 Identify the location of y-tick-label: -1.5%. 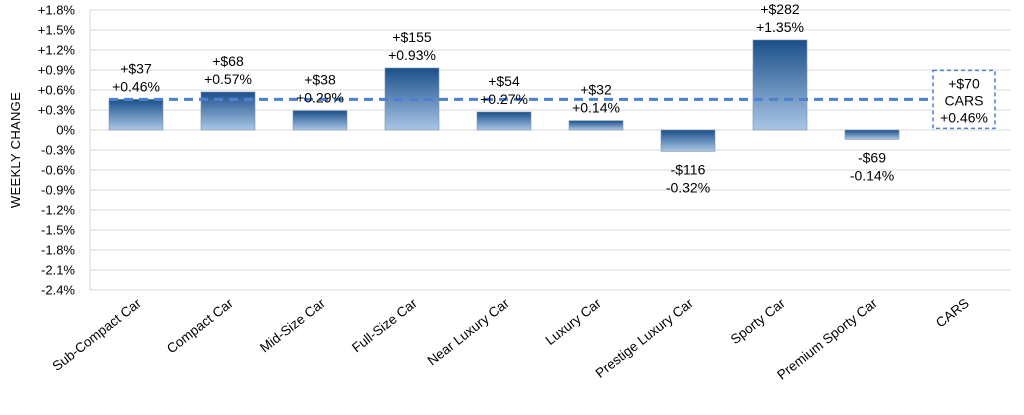
(58, 230).